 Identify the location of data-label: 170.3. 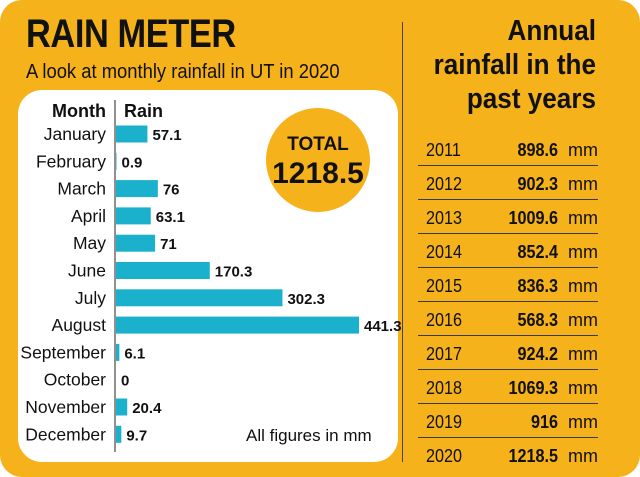
(234, 272).